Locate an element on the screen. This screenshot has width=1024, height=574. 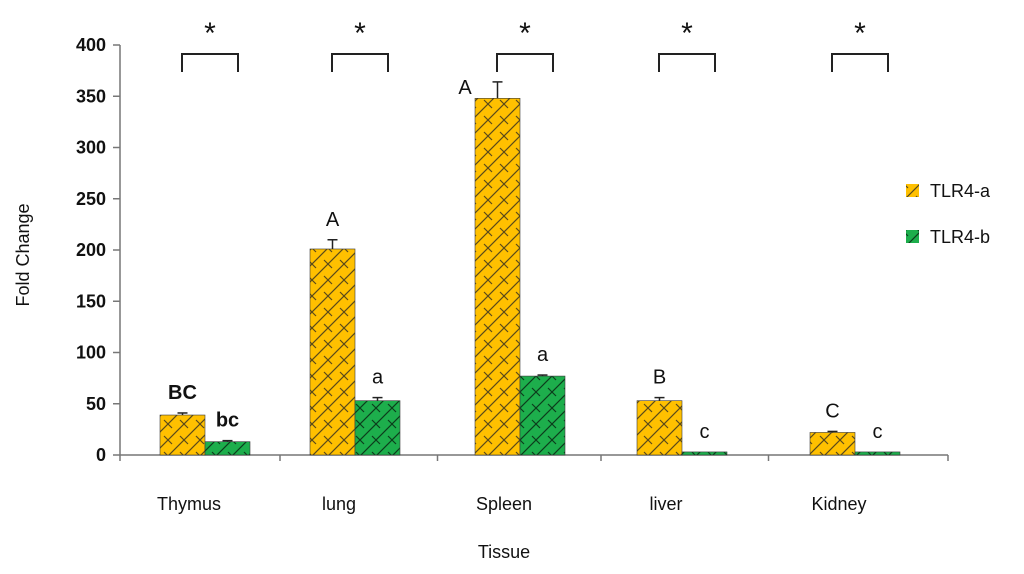
group-letter: C is located at coordinates (832, 411).